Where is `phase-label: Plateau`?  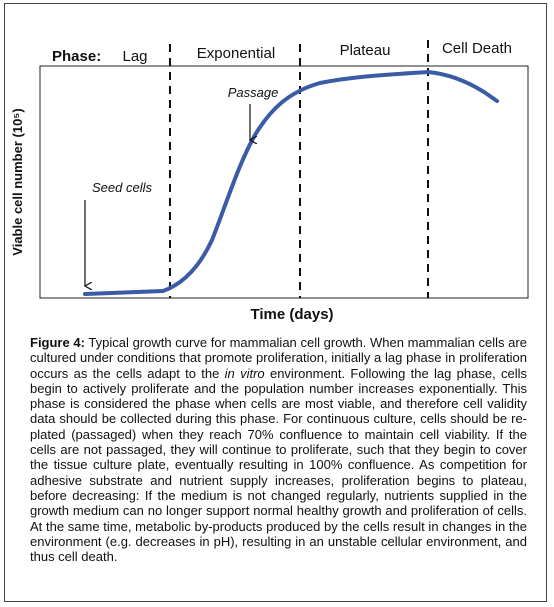
phase-label: Plateau is located at coordinates (365, 50).